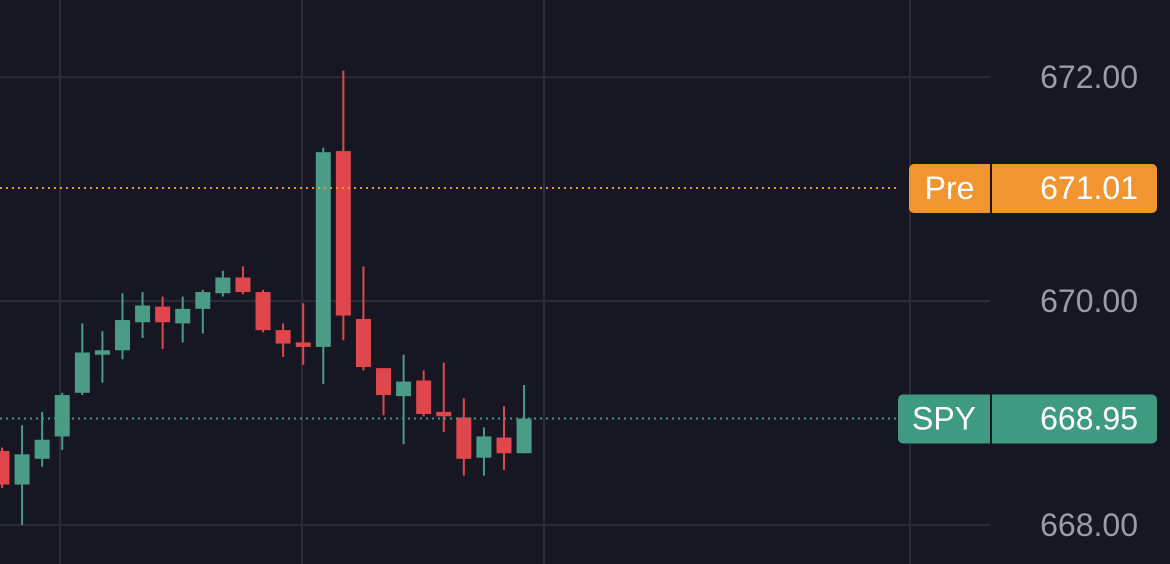 This screenshot has width=1170, height=564. I want to click on y-tick-label: 672.00, so click(1089, 77).